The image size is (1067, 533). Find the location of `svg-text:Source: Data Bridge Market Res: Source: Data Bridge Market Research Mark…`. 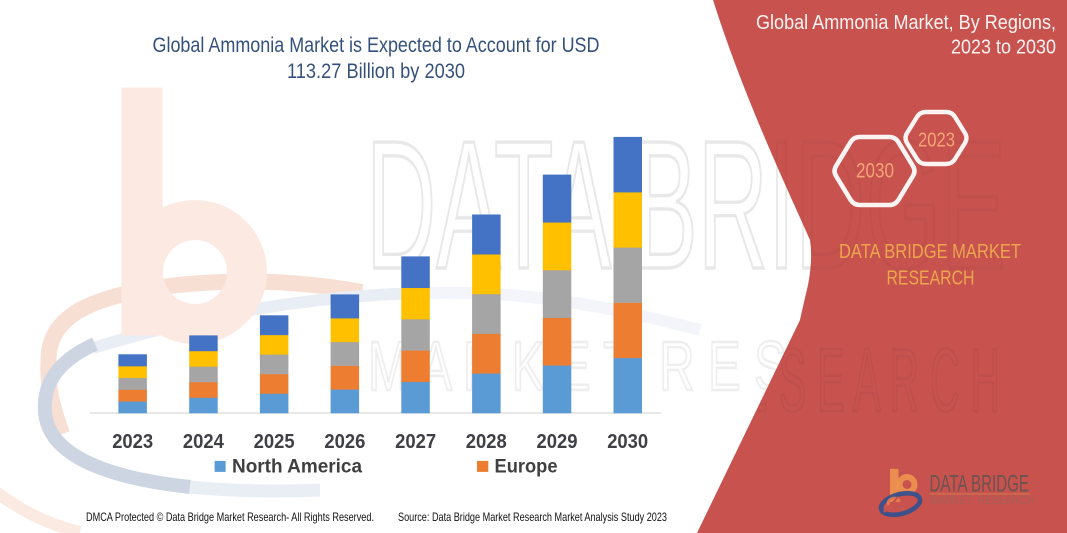

svg-text:Source: Data Bridge Market Res: Source: Data Bridge Market Research Mark… is located at coordinates (532, 517).